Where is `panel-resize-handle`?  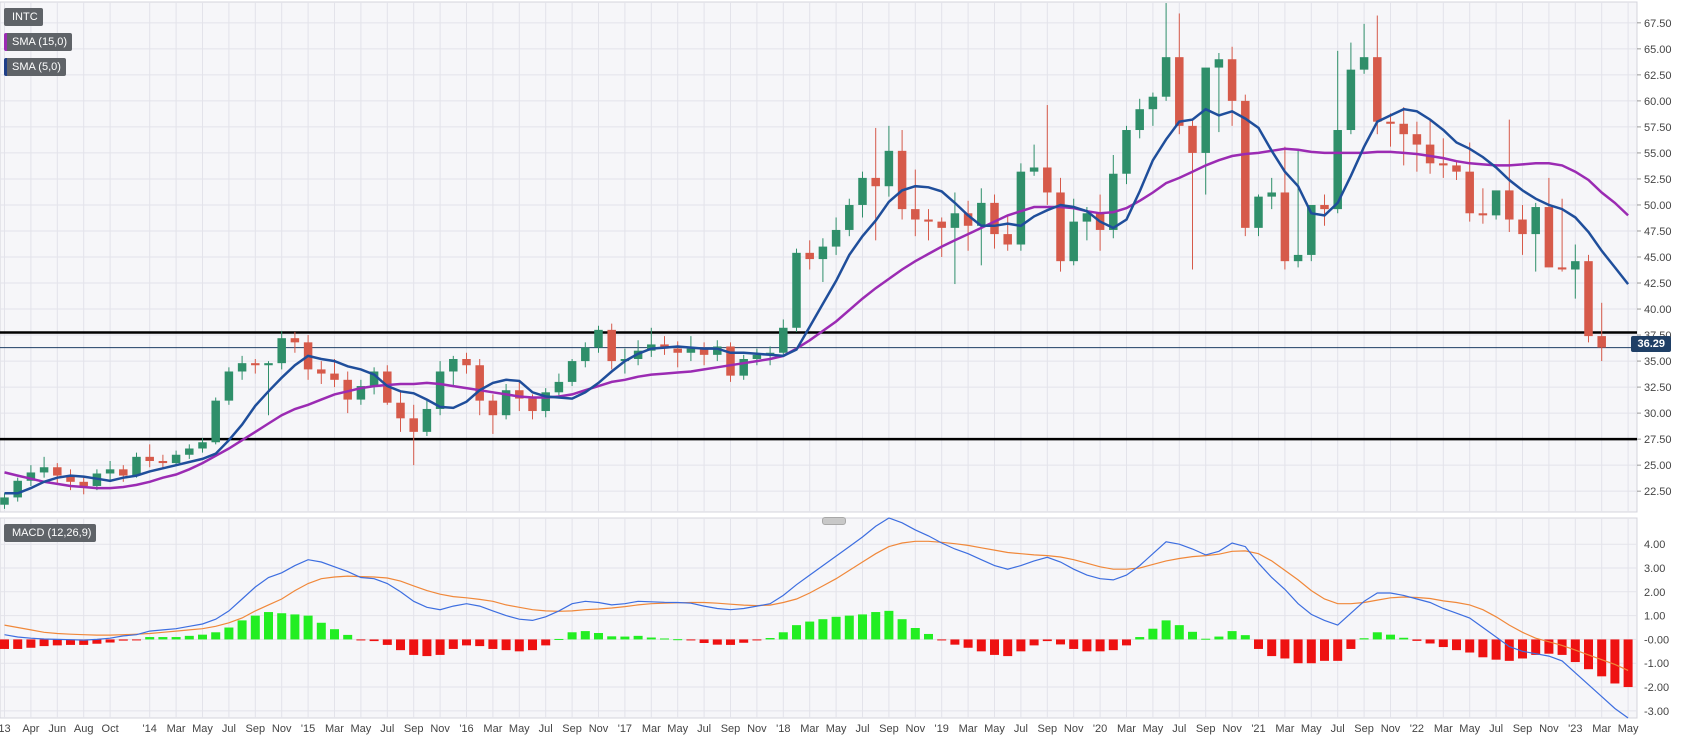
panel-resize-handle is located at coordinates (834, 521).